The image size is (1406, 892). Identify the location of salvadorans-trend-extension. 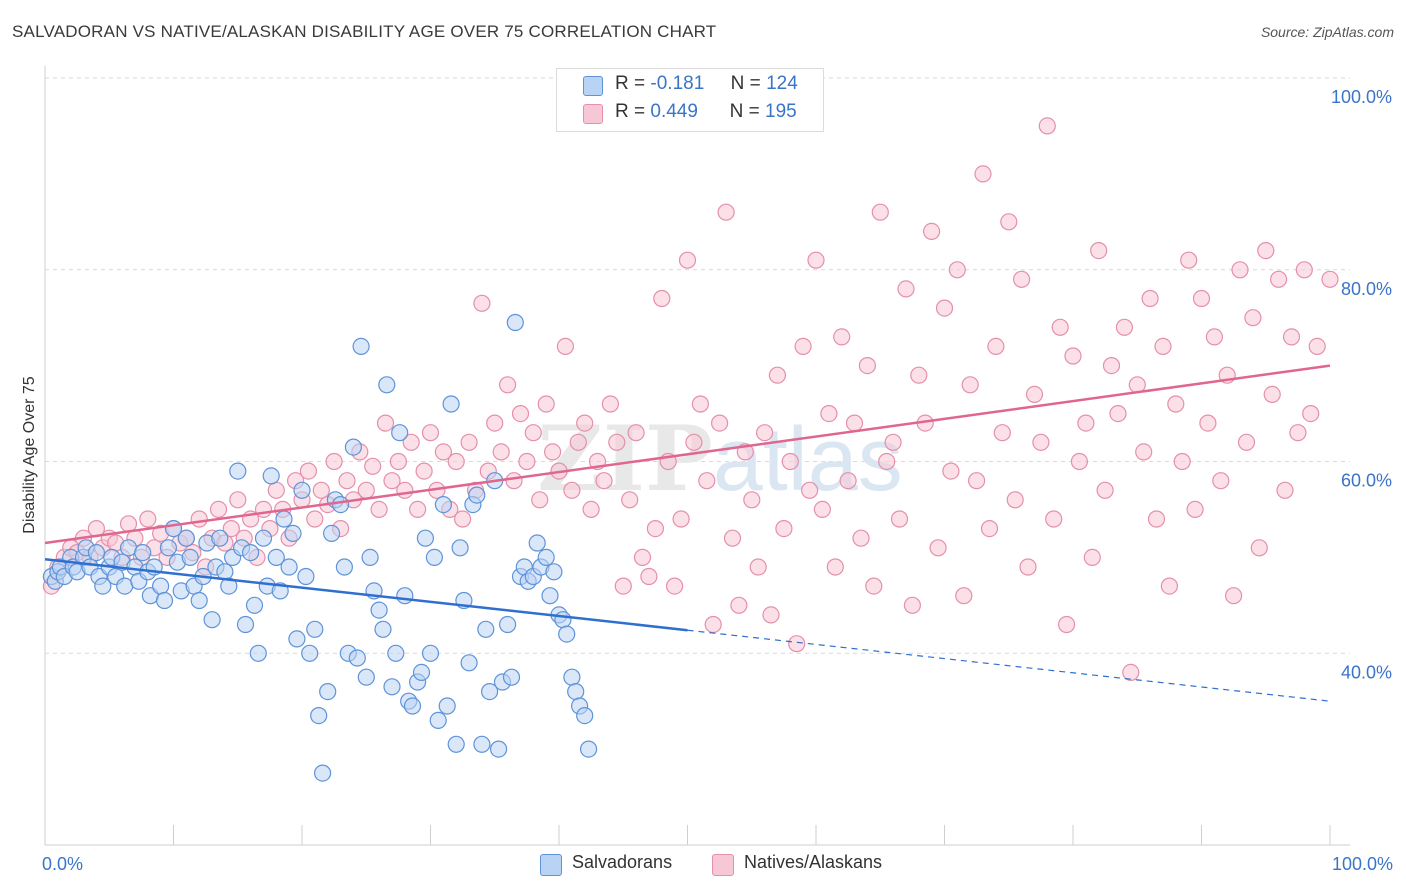
(1009, 665).